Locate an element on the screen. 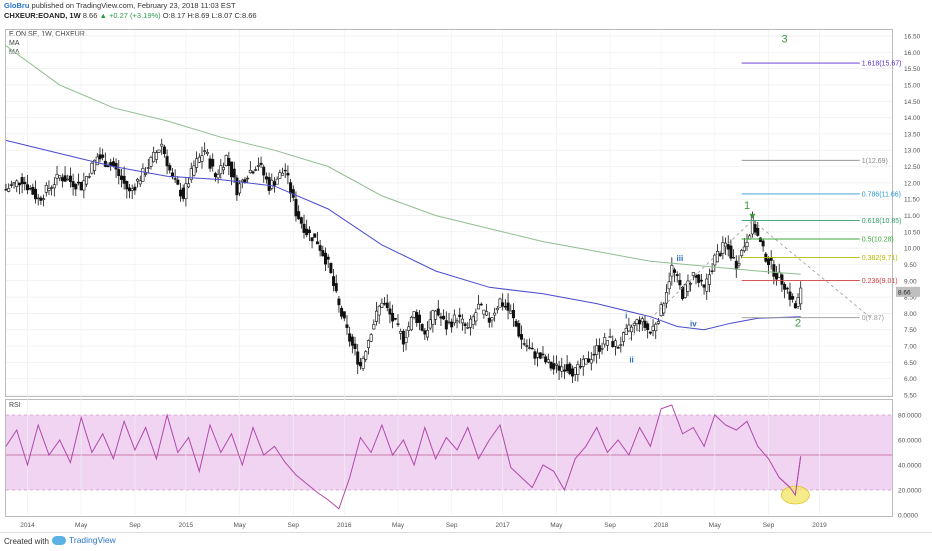 This screenshot has width=932, height=551. time-tick-label: Sep is located at coordinates (769, 525).